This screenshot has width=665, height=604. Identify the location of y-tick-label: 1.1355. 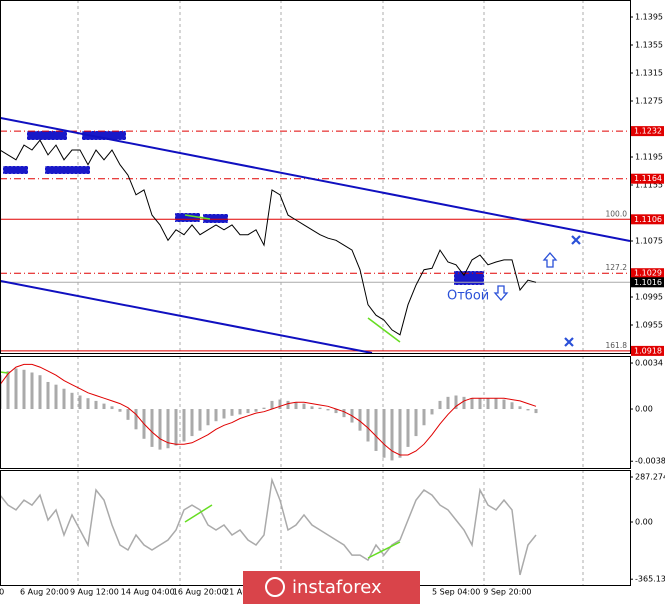
(649, 45).